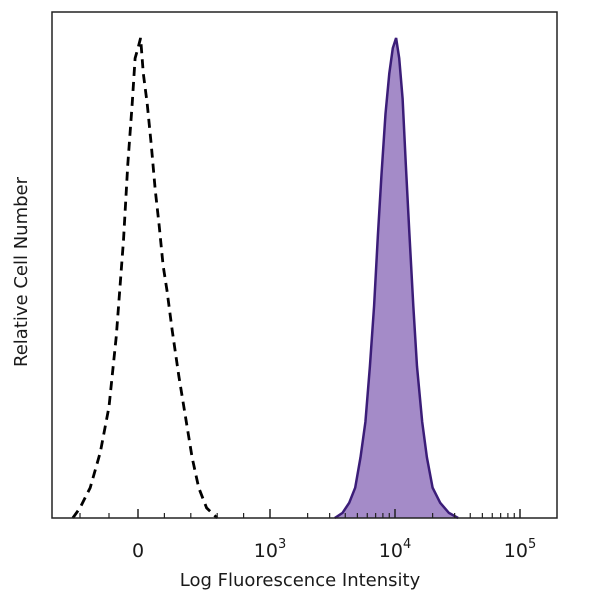 This screenshot has width=600, height=600. Describe the element at coordinates (21, 271) in the screenshot. I see `y-axis-title: Relative Cell Number` at that location.